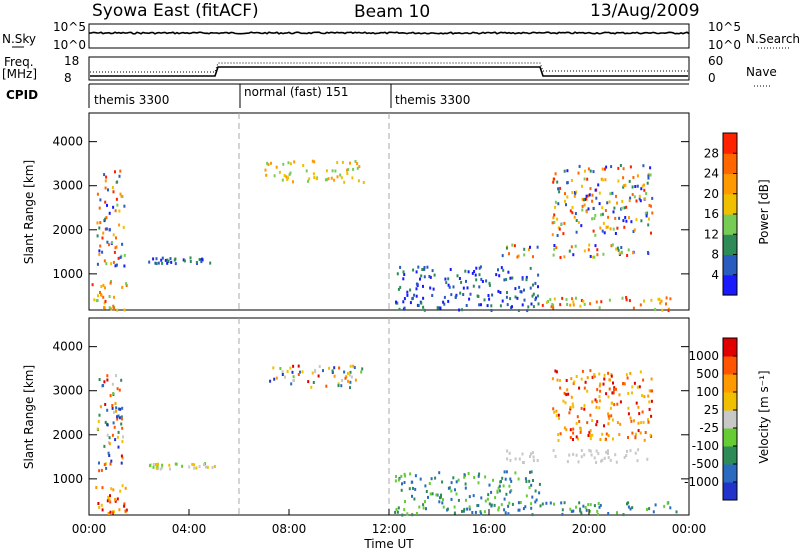 This screenshot has width=800, height=554. Describe the element at coordinates (703, 356) in the screenshot. I see `colorbar-tick-label: 1000` at that location.